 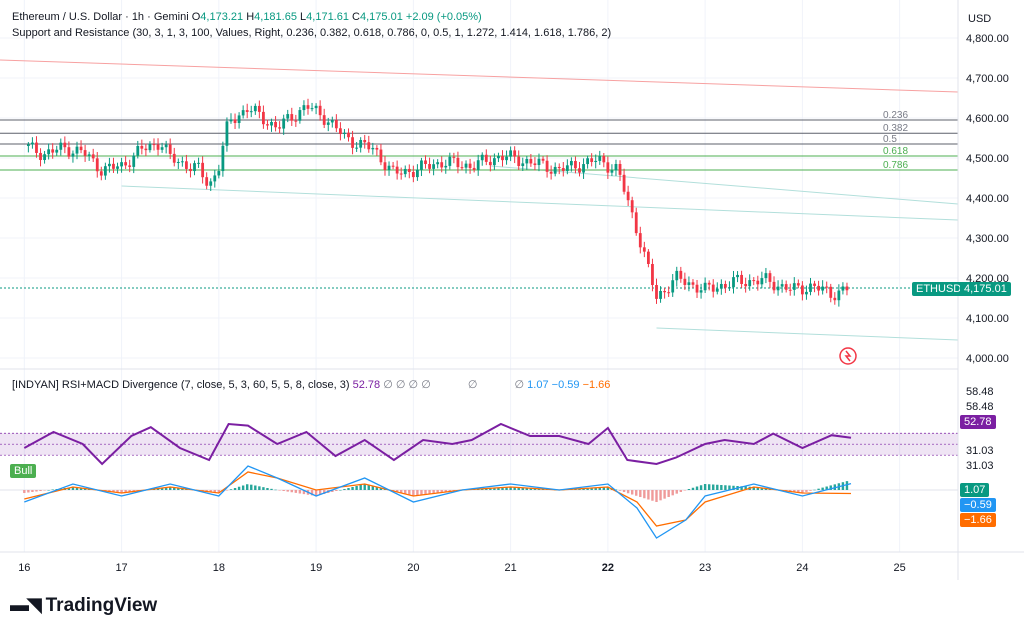 What do you see at coordinates (381, 17) in the screenshot?
I see `close-value: 4,175.01` at bounding box center [381, 17].